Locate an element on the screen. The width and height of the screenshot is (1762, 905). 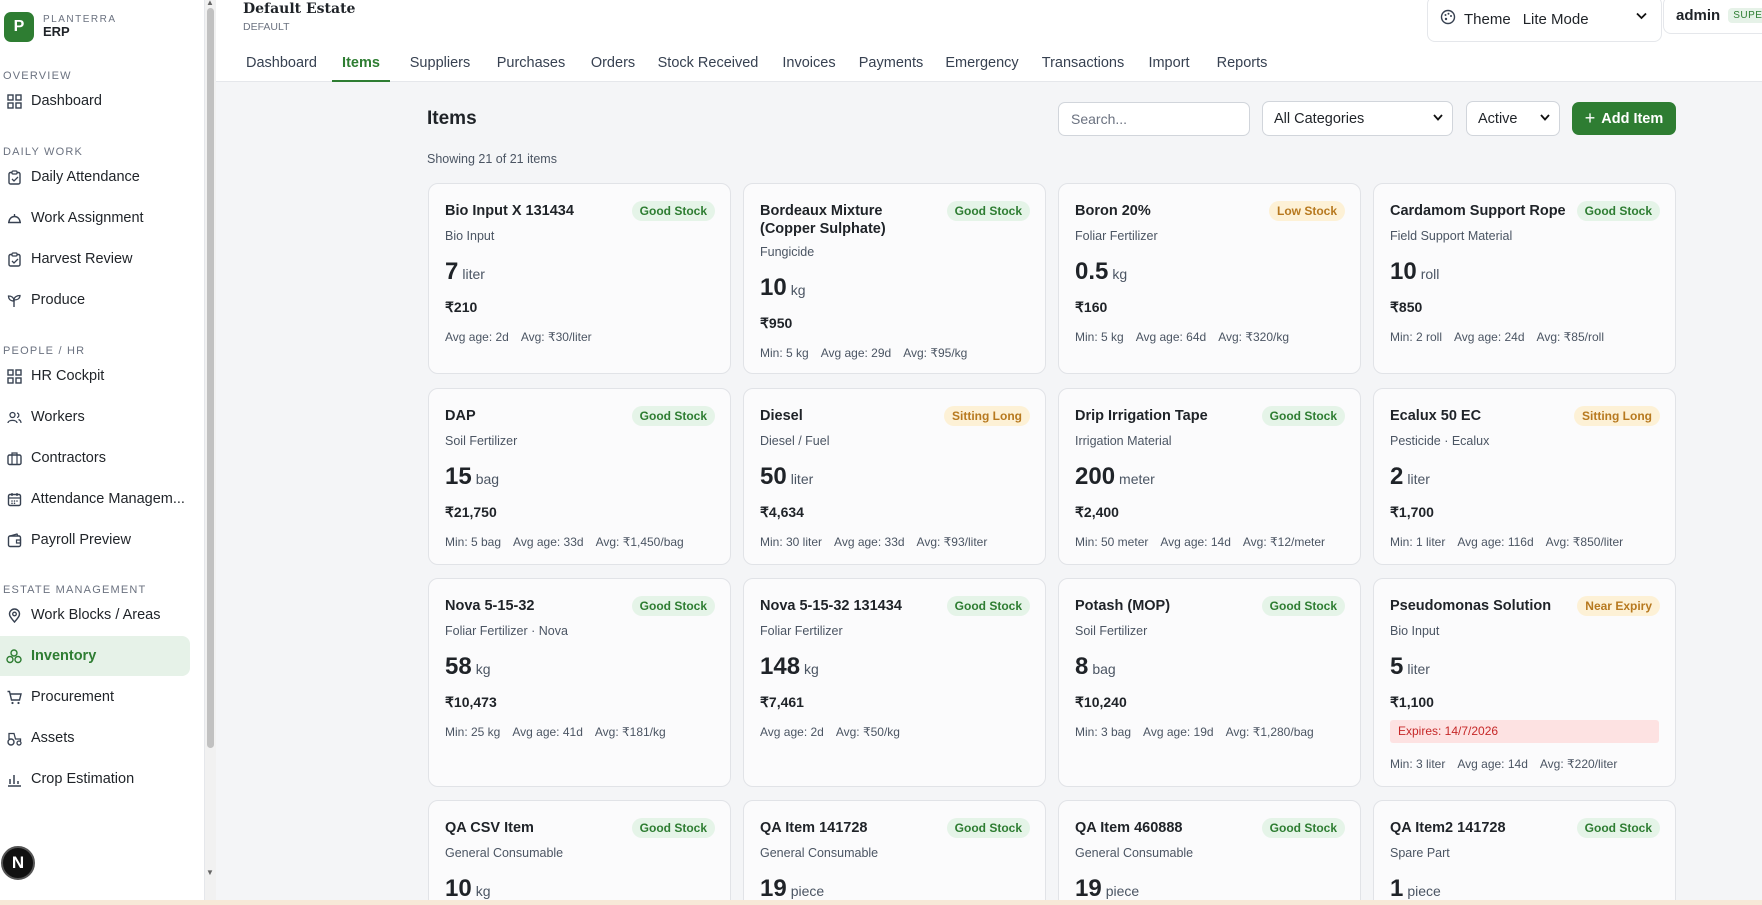
tab-stock-received: Stock Received is located at coordinates (708, 63).